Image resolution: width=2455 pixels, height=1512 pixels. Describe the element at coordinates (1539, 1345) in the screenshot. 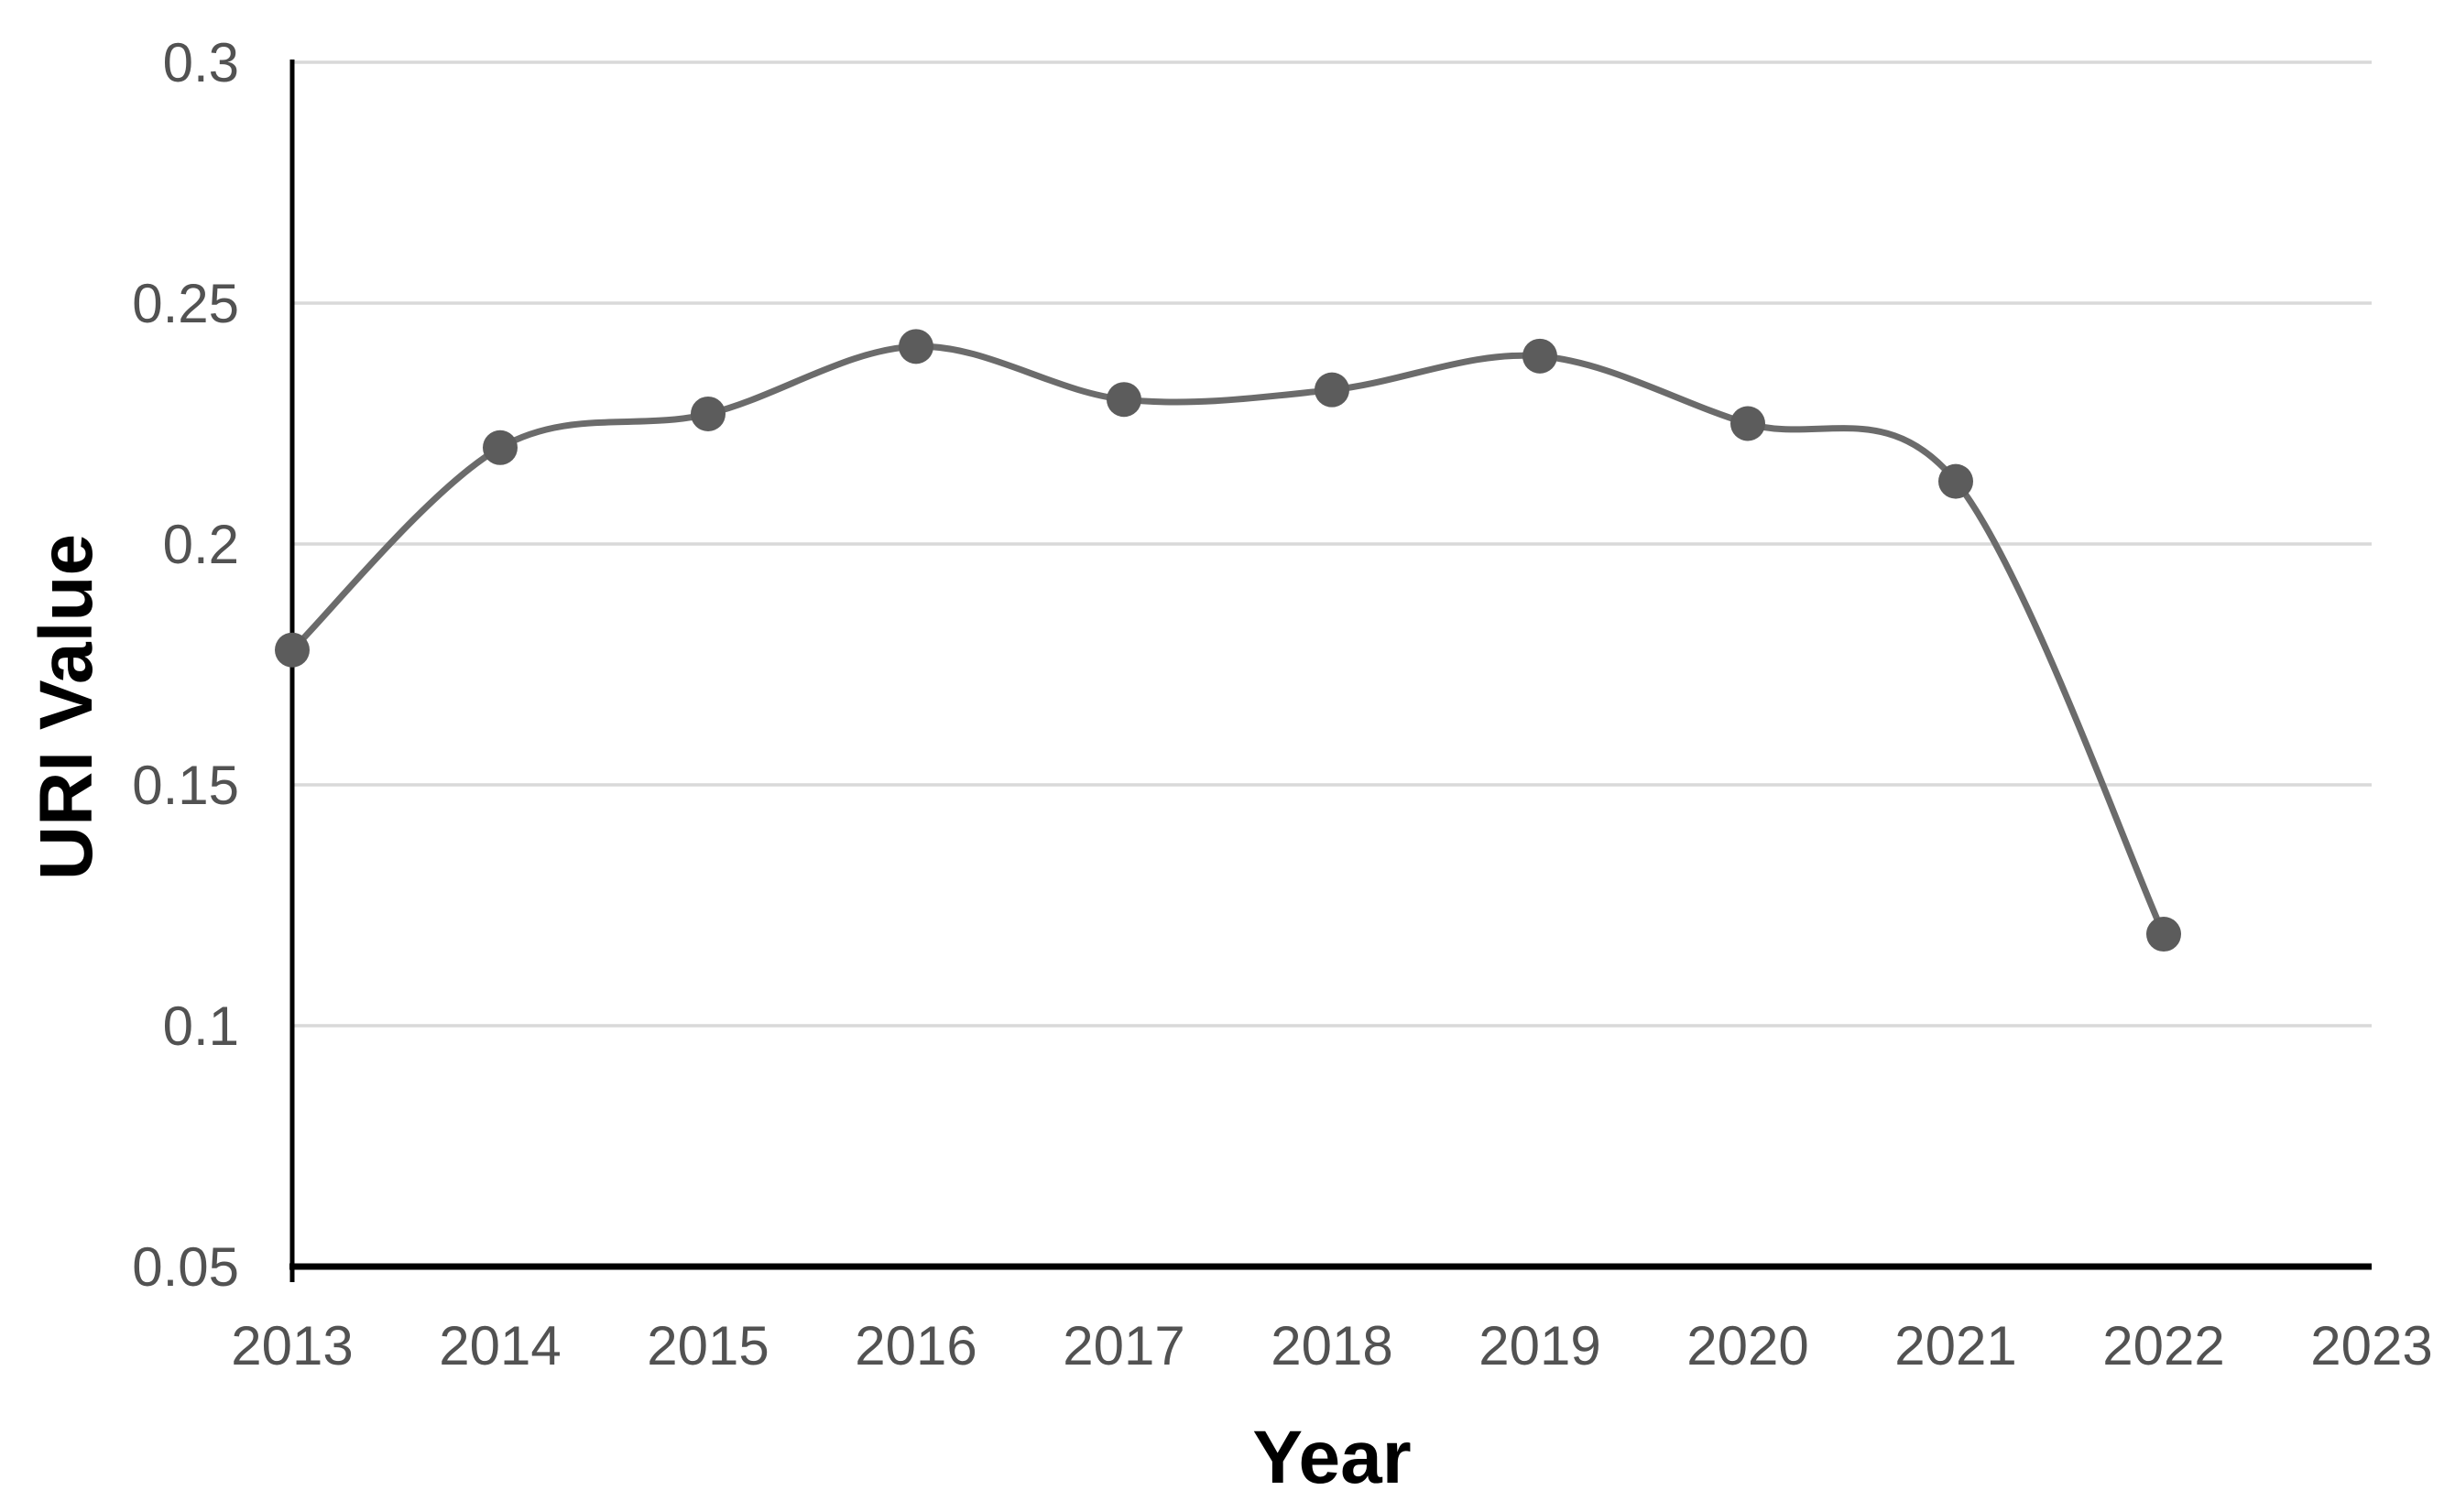

I see `x-tick-label: 2019` at that location.